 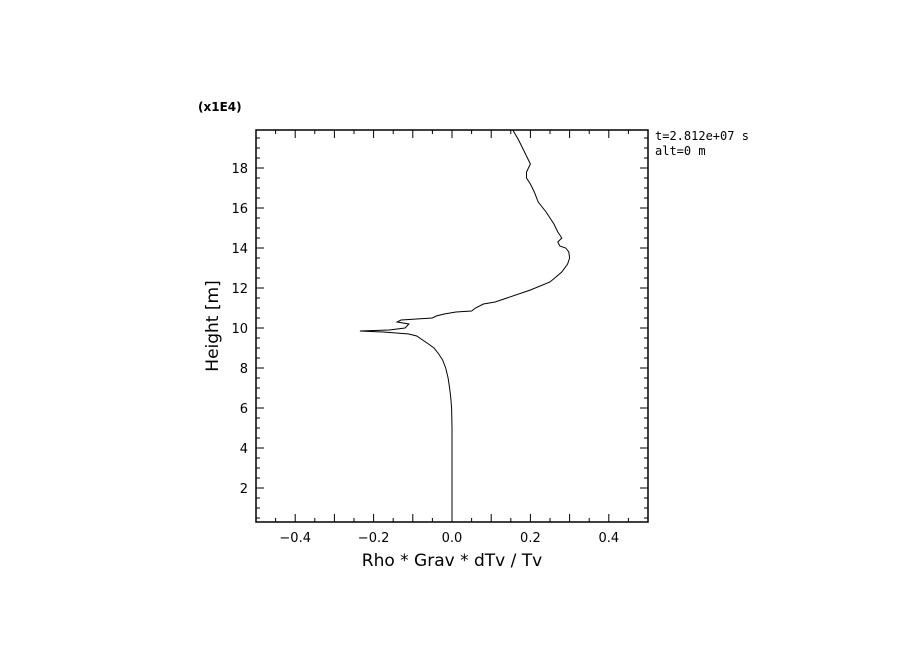 What do you see at coordinates (680, 151) in the screenshot?
I see `annotation-alt: alt=0 m` at bounding box center [680, 151].